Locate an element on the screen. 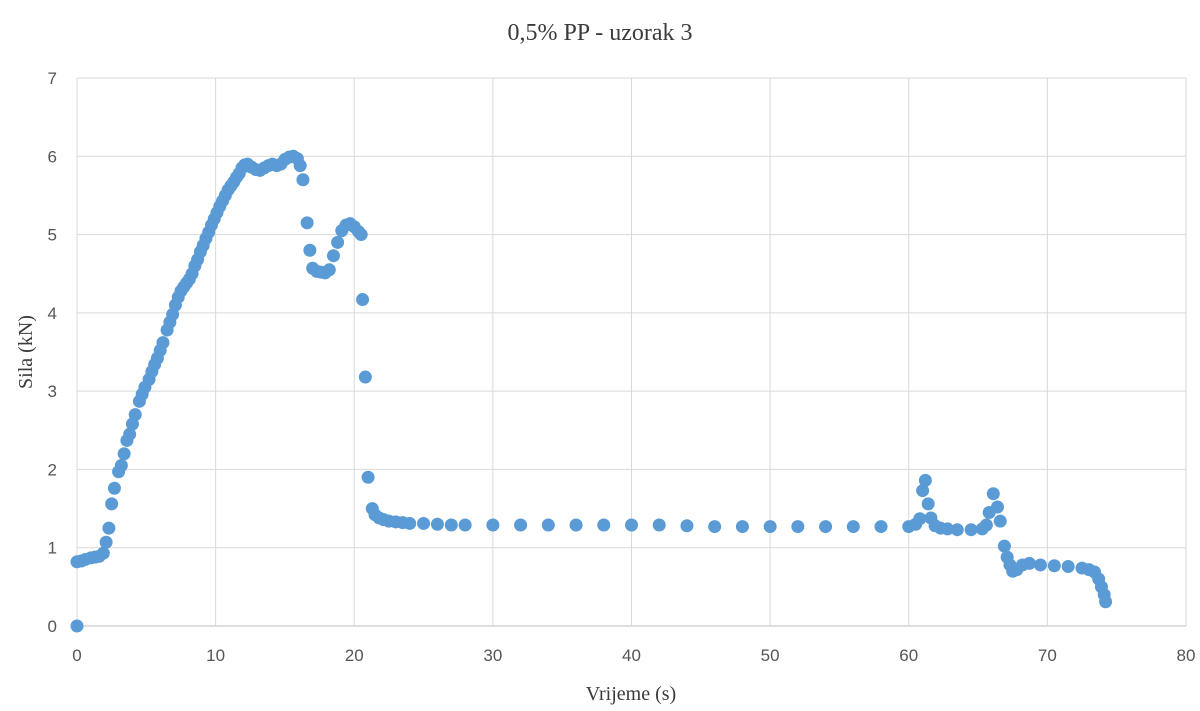 The height and width of the screenshot is (711, 1200). x-tick-label: 30 is located at coordinates (492, 655).